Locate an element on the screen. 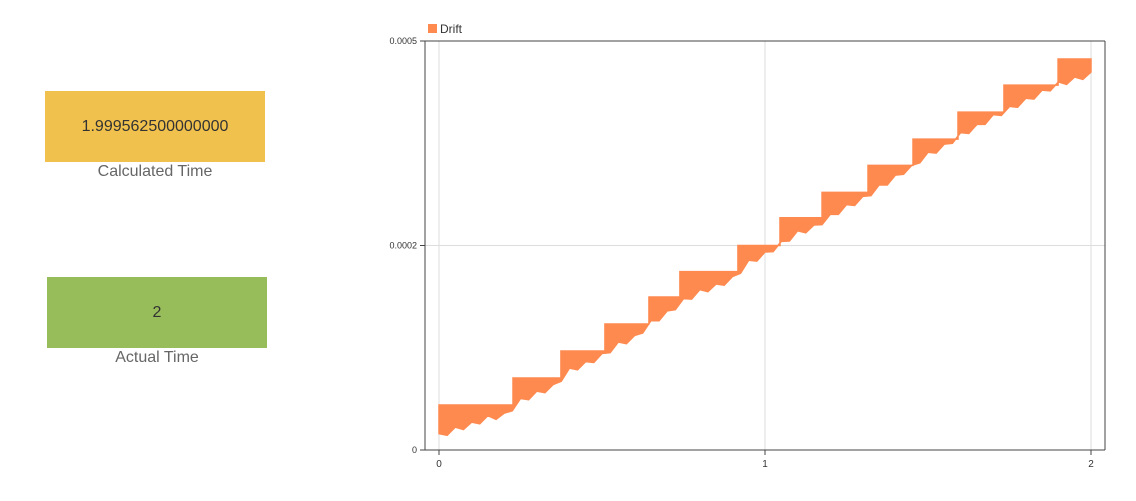  legend-swatch-drift is located at coordinates (432, 28).